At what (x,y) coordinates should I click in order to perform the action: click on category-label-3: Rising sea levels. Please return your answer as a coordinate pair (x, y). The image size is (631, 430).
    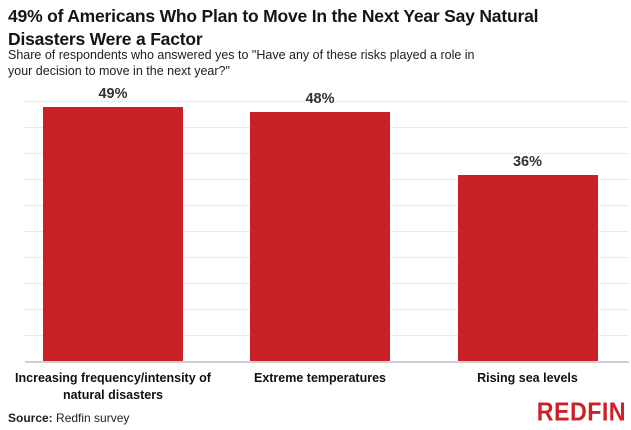
    Looking at the image, I should click on (527, 378).